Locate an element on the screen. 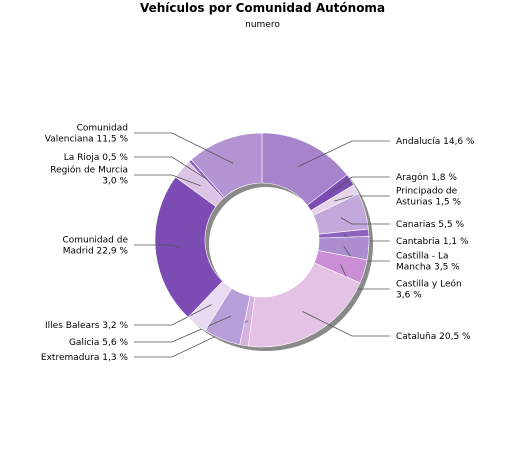 The image size is (525, 450). leader-line-galicia is located at coordinates (183, 329).